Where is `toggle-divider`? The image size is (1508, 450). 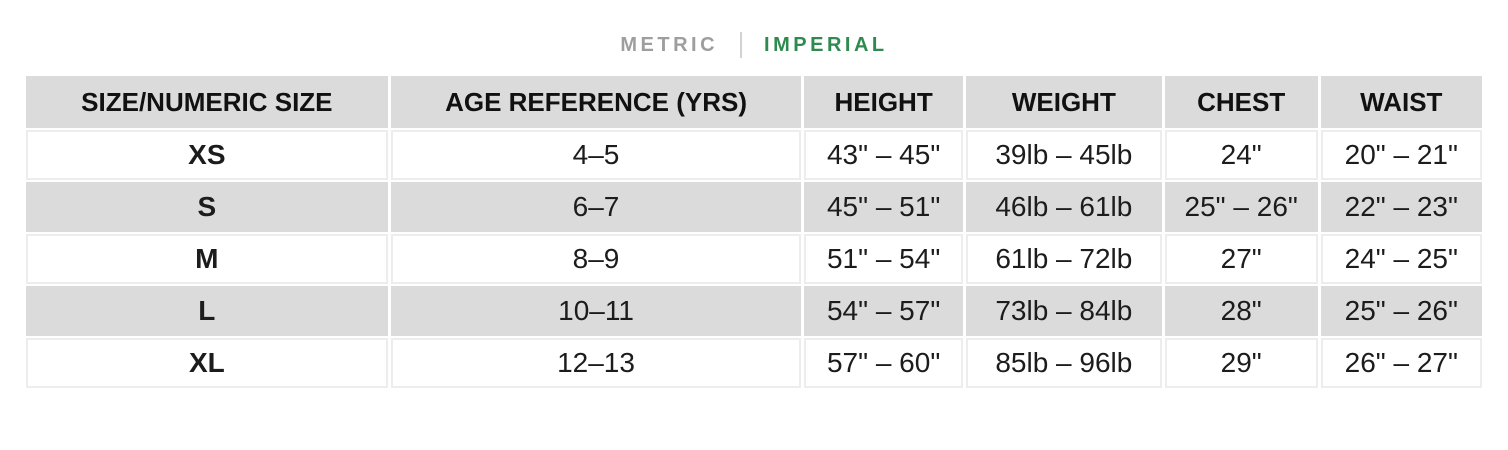 toggle-divider is located at coordinates (741, 45).